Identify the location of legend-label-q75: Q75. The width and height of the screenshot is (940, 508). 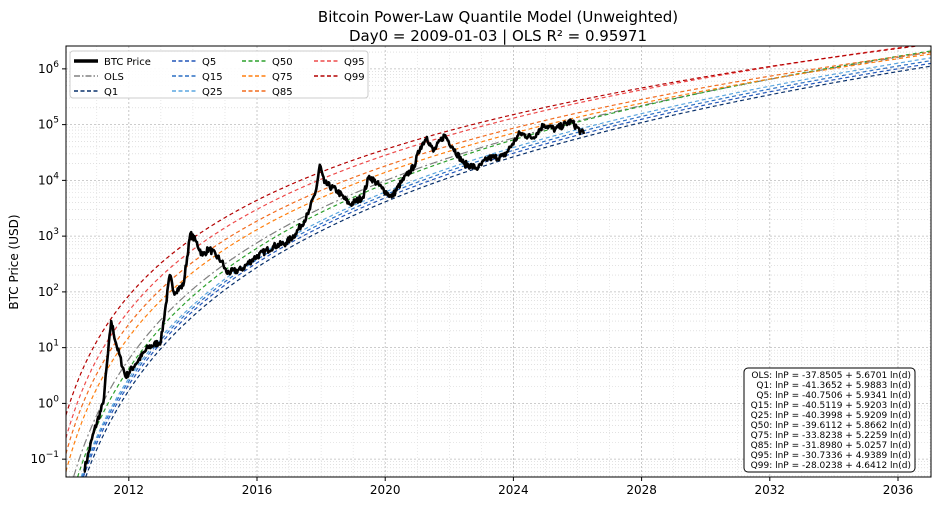
(282, 77).